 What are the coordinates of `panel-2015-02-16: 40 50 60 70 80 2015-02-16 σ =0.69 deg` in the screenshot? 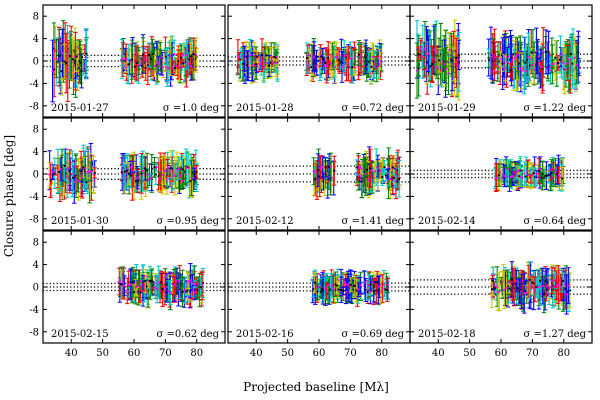 It's located at (319, 294).